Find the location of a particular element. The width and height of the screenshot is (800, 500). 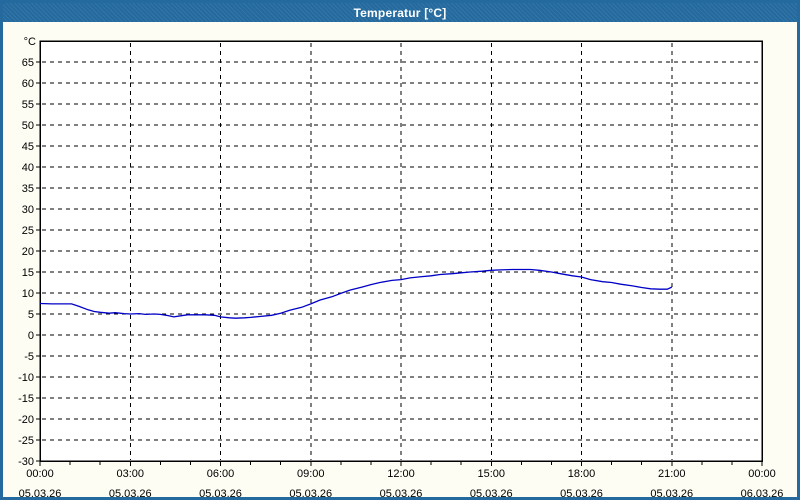

y-axis-tick-label: 10 is located at coordinates (28, 294).